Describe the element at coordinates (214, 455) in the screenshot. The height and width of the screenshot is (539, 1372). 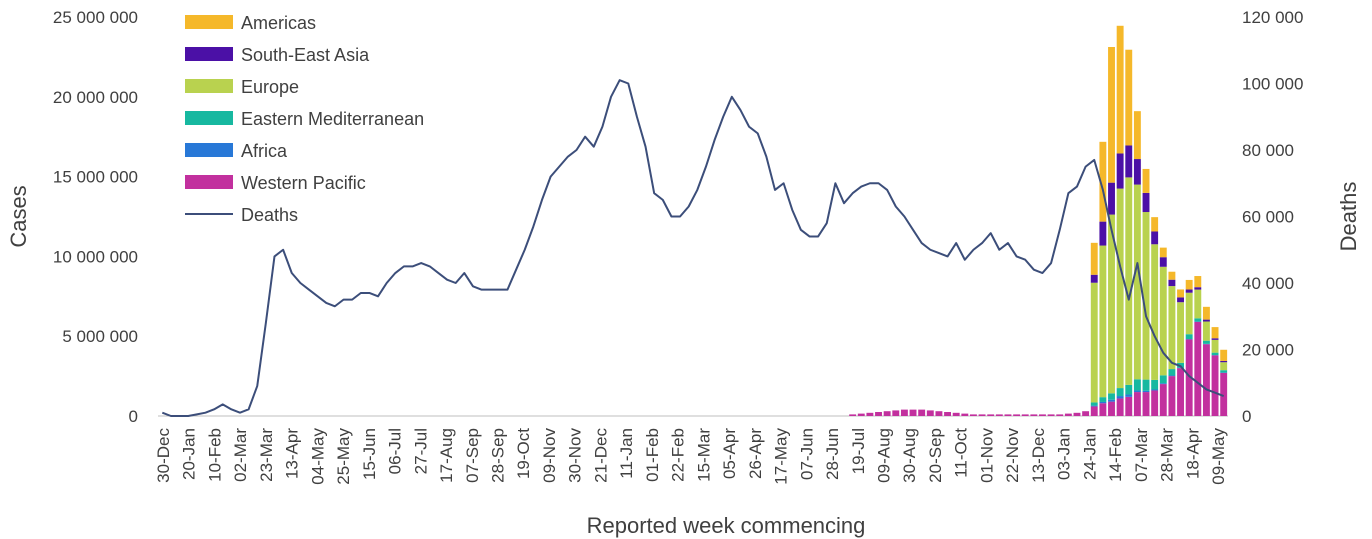
I see `x-tick-label: 10-Feb` at that location.